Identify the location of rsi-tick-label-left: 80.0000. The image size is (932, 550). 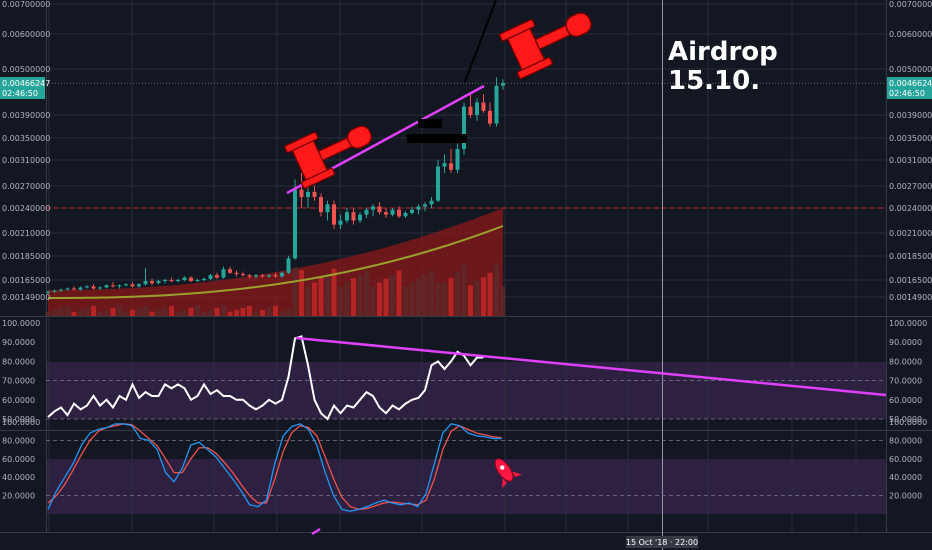
(18, 361).